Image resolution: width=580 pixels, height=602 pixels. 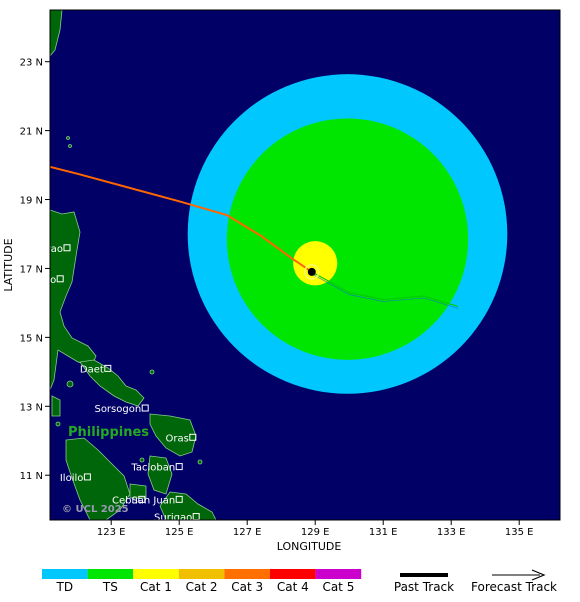 I want to click on past-track-legend: Past Track, so click(x=424, y=583).